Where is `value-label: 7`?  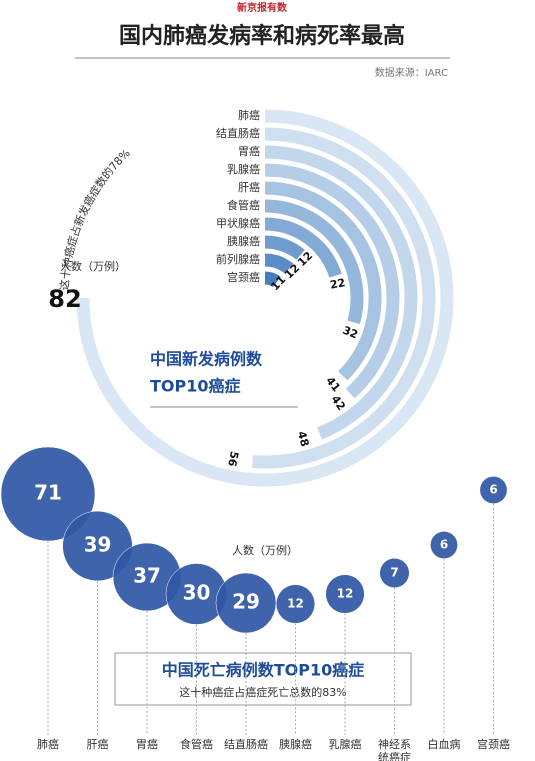
value-label: 7 is located at coordinates (394, 573).